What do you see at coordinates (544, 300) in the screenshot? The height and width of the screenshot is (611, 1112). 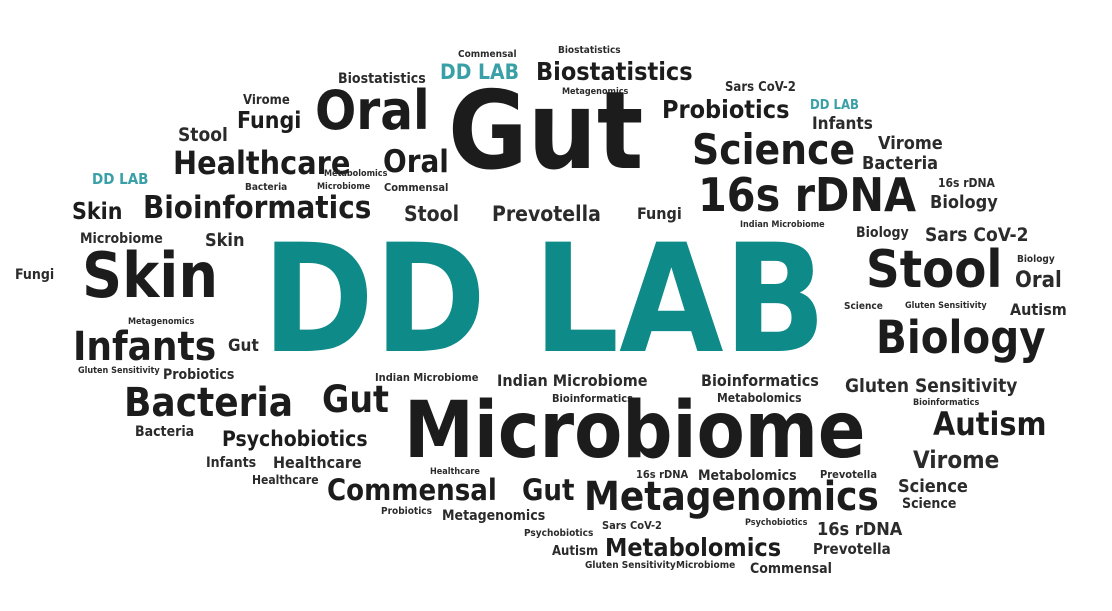 I see `word-dd-lab-main: DD LAB` at bounding box center [544, 300].